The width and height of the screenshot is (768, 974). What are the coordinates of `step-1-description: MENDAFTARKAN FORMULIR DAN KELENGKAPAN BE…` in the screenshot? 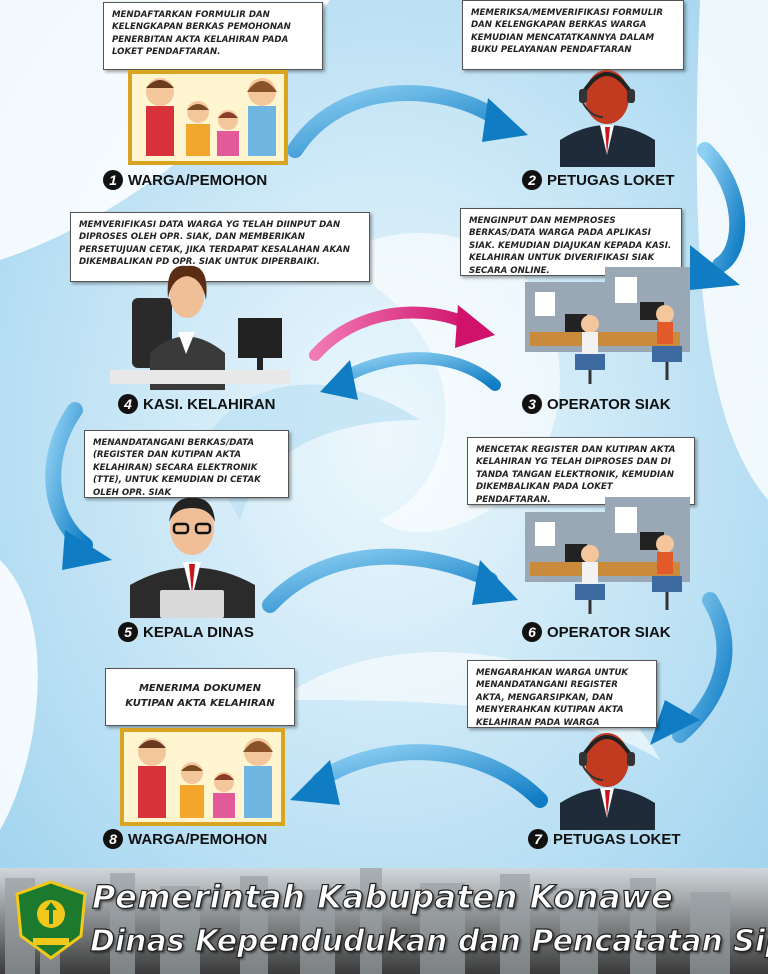 It's located at (213, 36).